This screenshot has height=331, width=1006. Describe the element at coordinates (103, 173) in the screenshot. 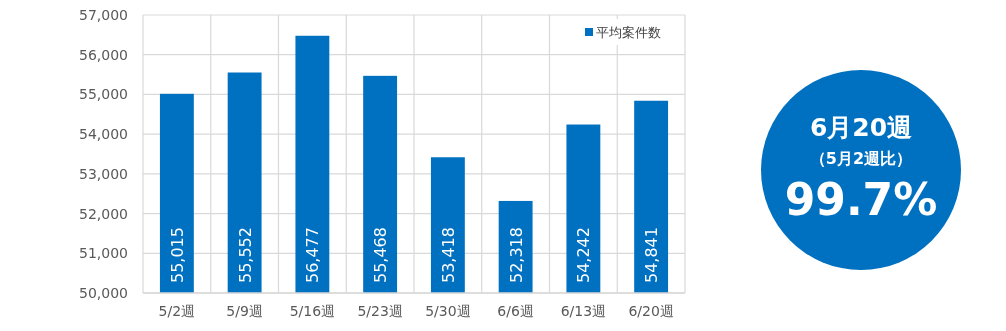

I see `y-tick-label: 53,000` at that location.